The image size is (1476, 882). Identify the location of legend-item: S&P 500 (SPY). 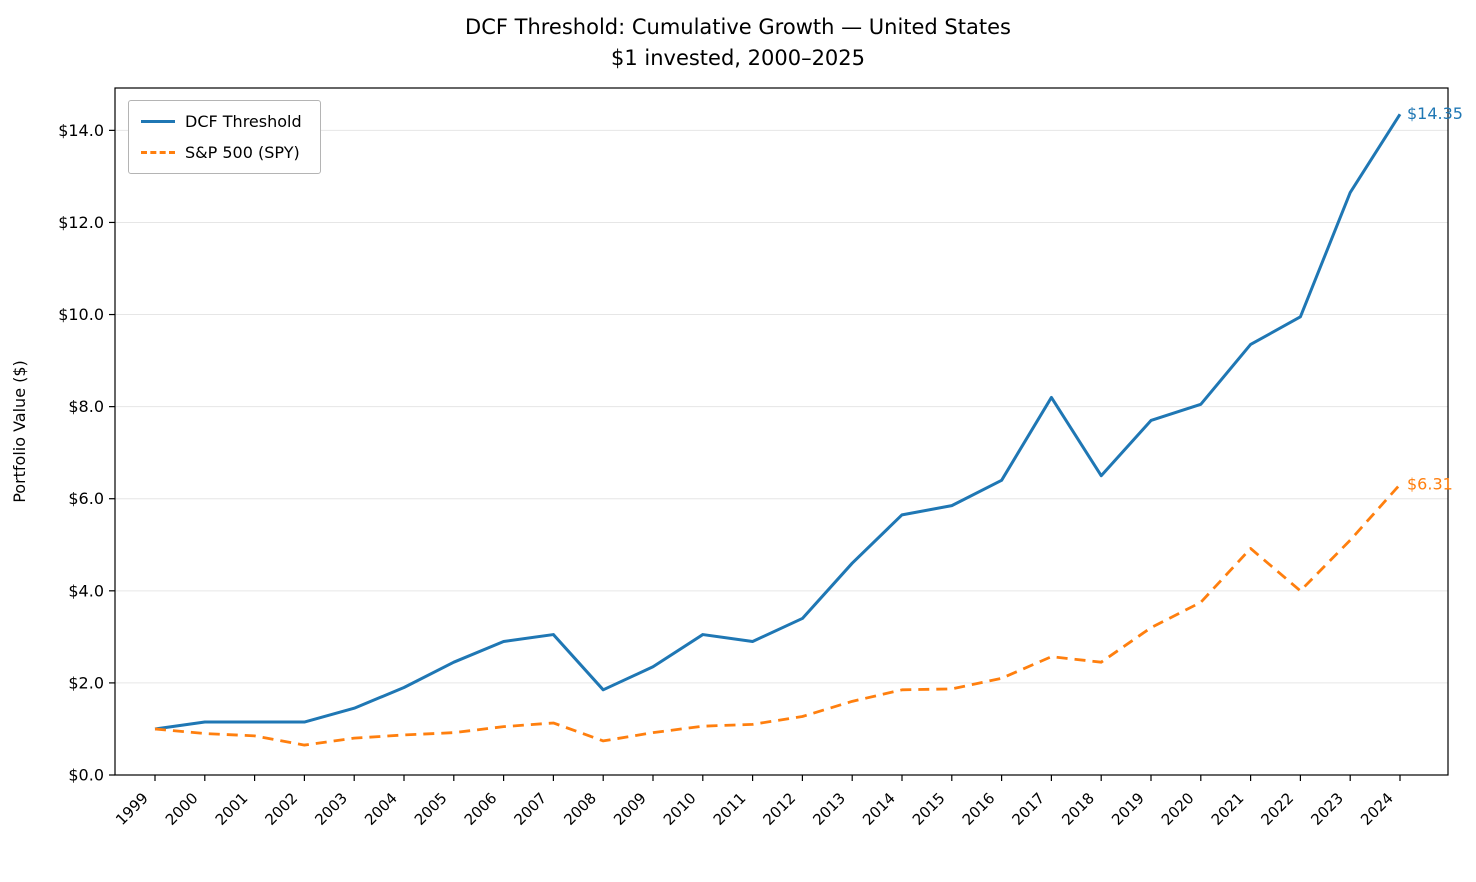
(221, 152).